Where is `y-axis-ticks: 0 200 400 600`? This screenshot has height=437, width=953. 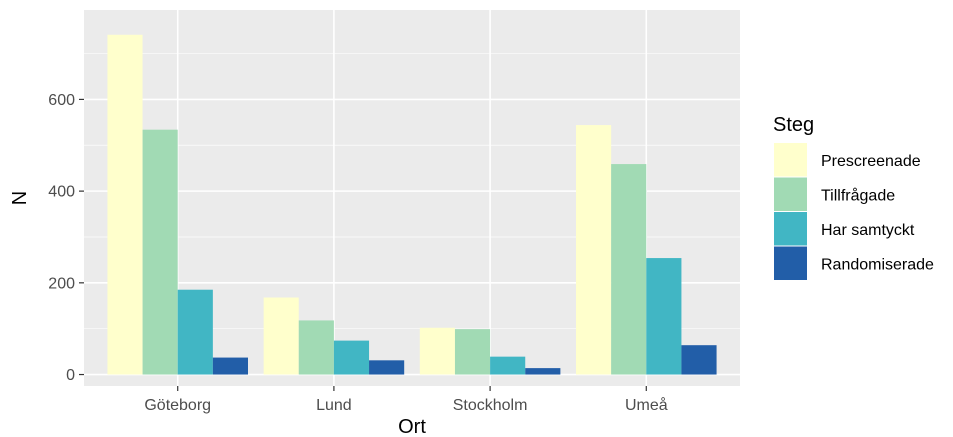
y-axis-ticks: 0 200 400 600 is located at coordinates (66, 238).